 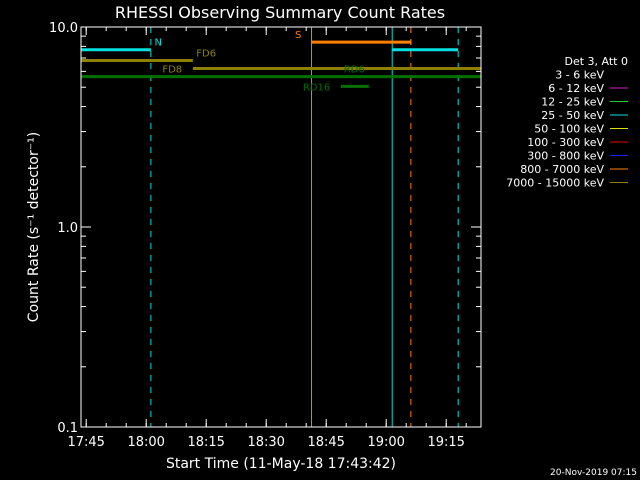 I want to click on flag-label-n: N, so click(x=157, y=43).